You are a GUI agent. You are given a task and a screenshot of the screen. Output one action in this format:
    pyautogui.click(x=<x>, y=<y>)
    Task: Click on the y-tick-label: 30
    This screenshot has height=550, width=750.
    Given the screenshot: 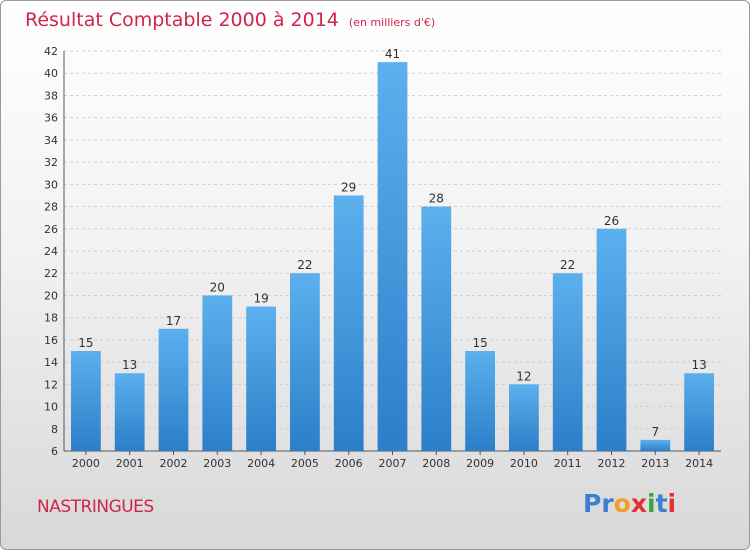 What is the action you would take?
    pyautogui.click(x=51, y=184)
    